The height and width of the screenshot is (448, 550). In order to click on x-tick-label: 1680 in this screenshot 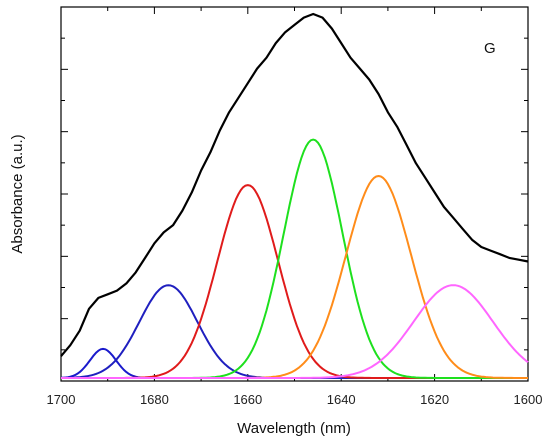, I will do `click(154, 399)`.